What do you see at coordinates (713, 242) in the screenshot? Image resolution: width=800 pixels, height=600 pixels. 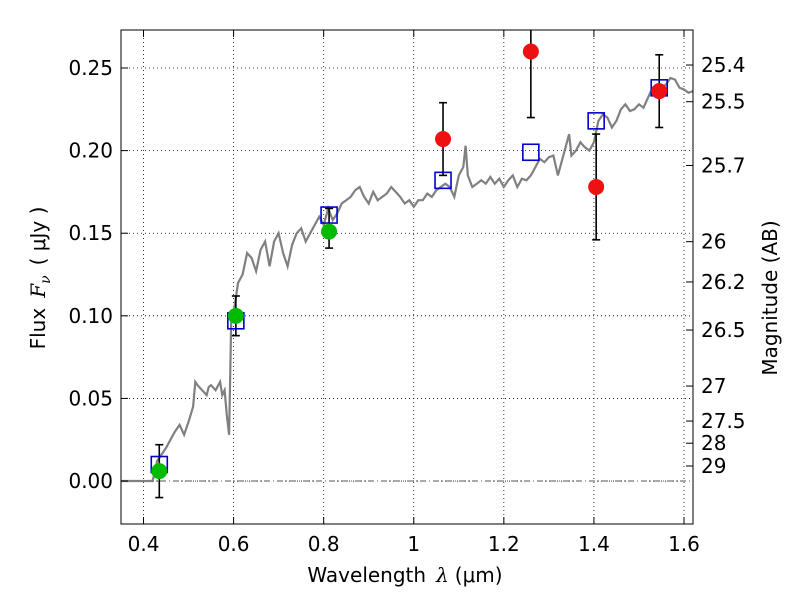 I see `magnitude-tick-label: 26` at bounding box center [713, 242].